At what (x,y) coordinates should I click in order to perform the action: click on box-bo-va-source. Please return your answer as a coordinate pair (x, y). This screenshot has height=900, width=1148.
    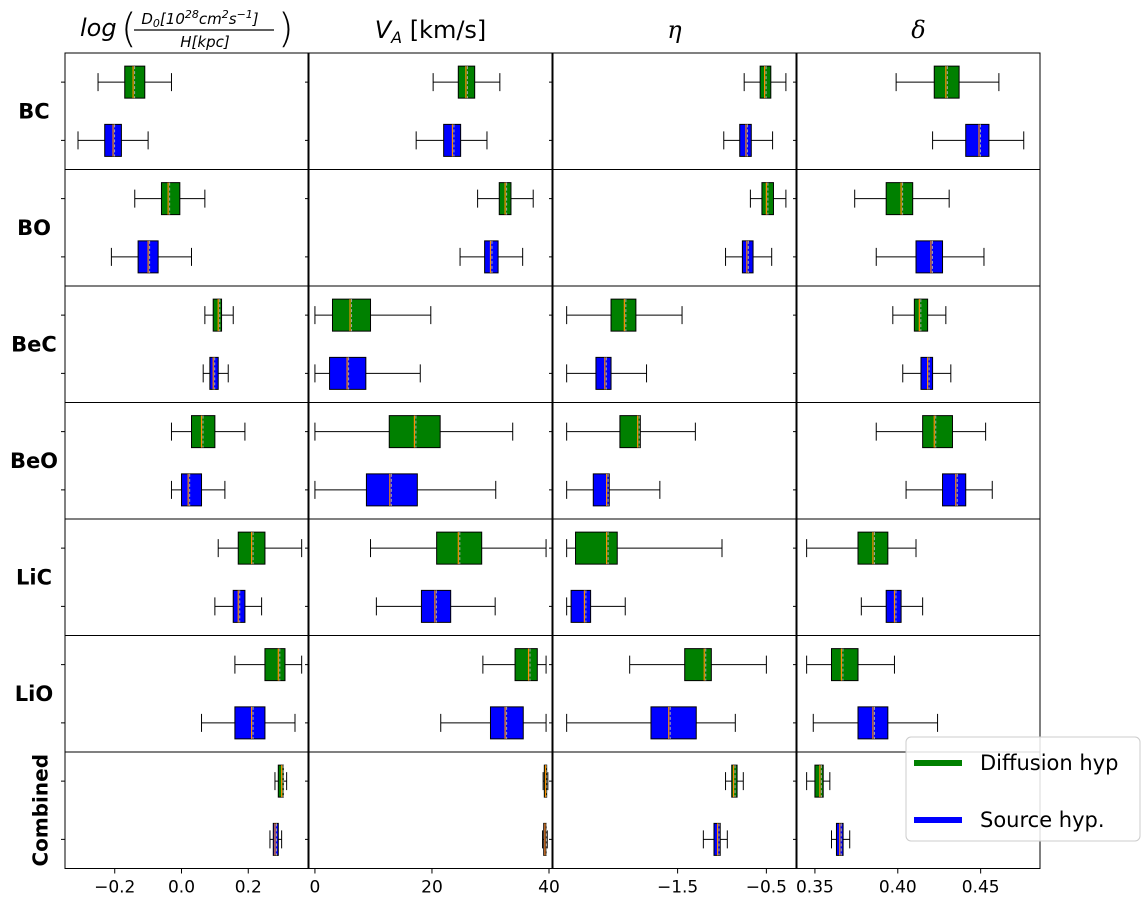
    Looking at the image, I should click on (491, 257).